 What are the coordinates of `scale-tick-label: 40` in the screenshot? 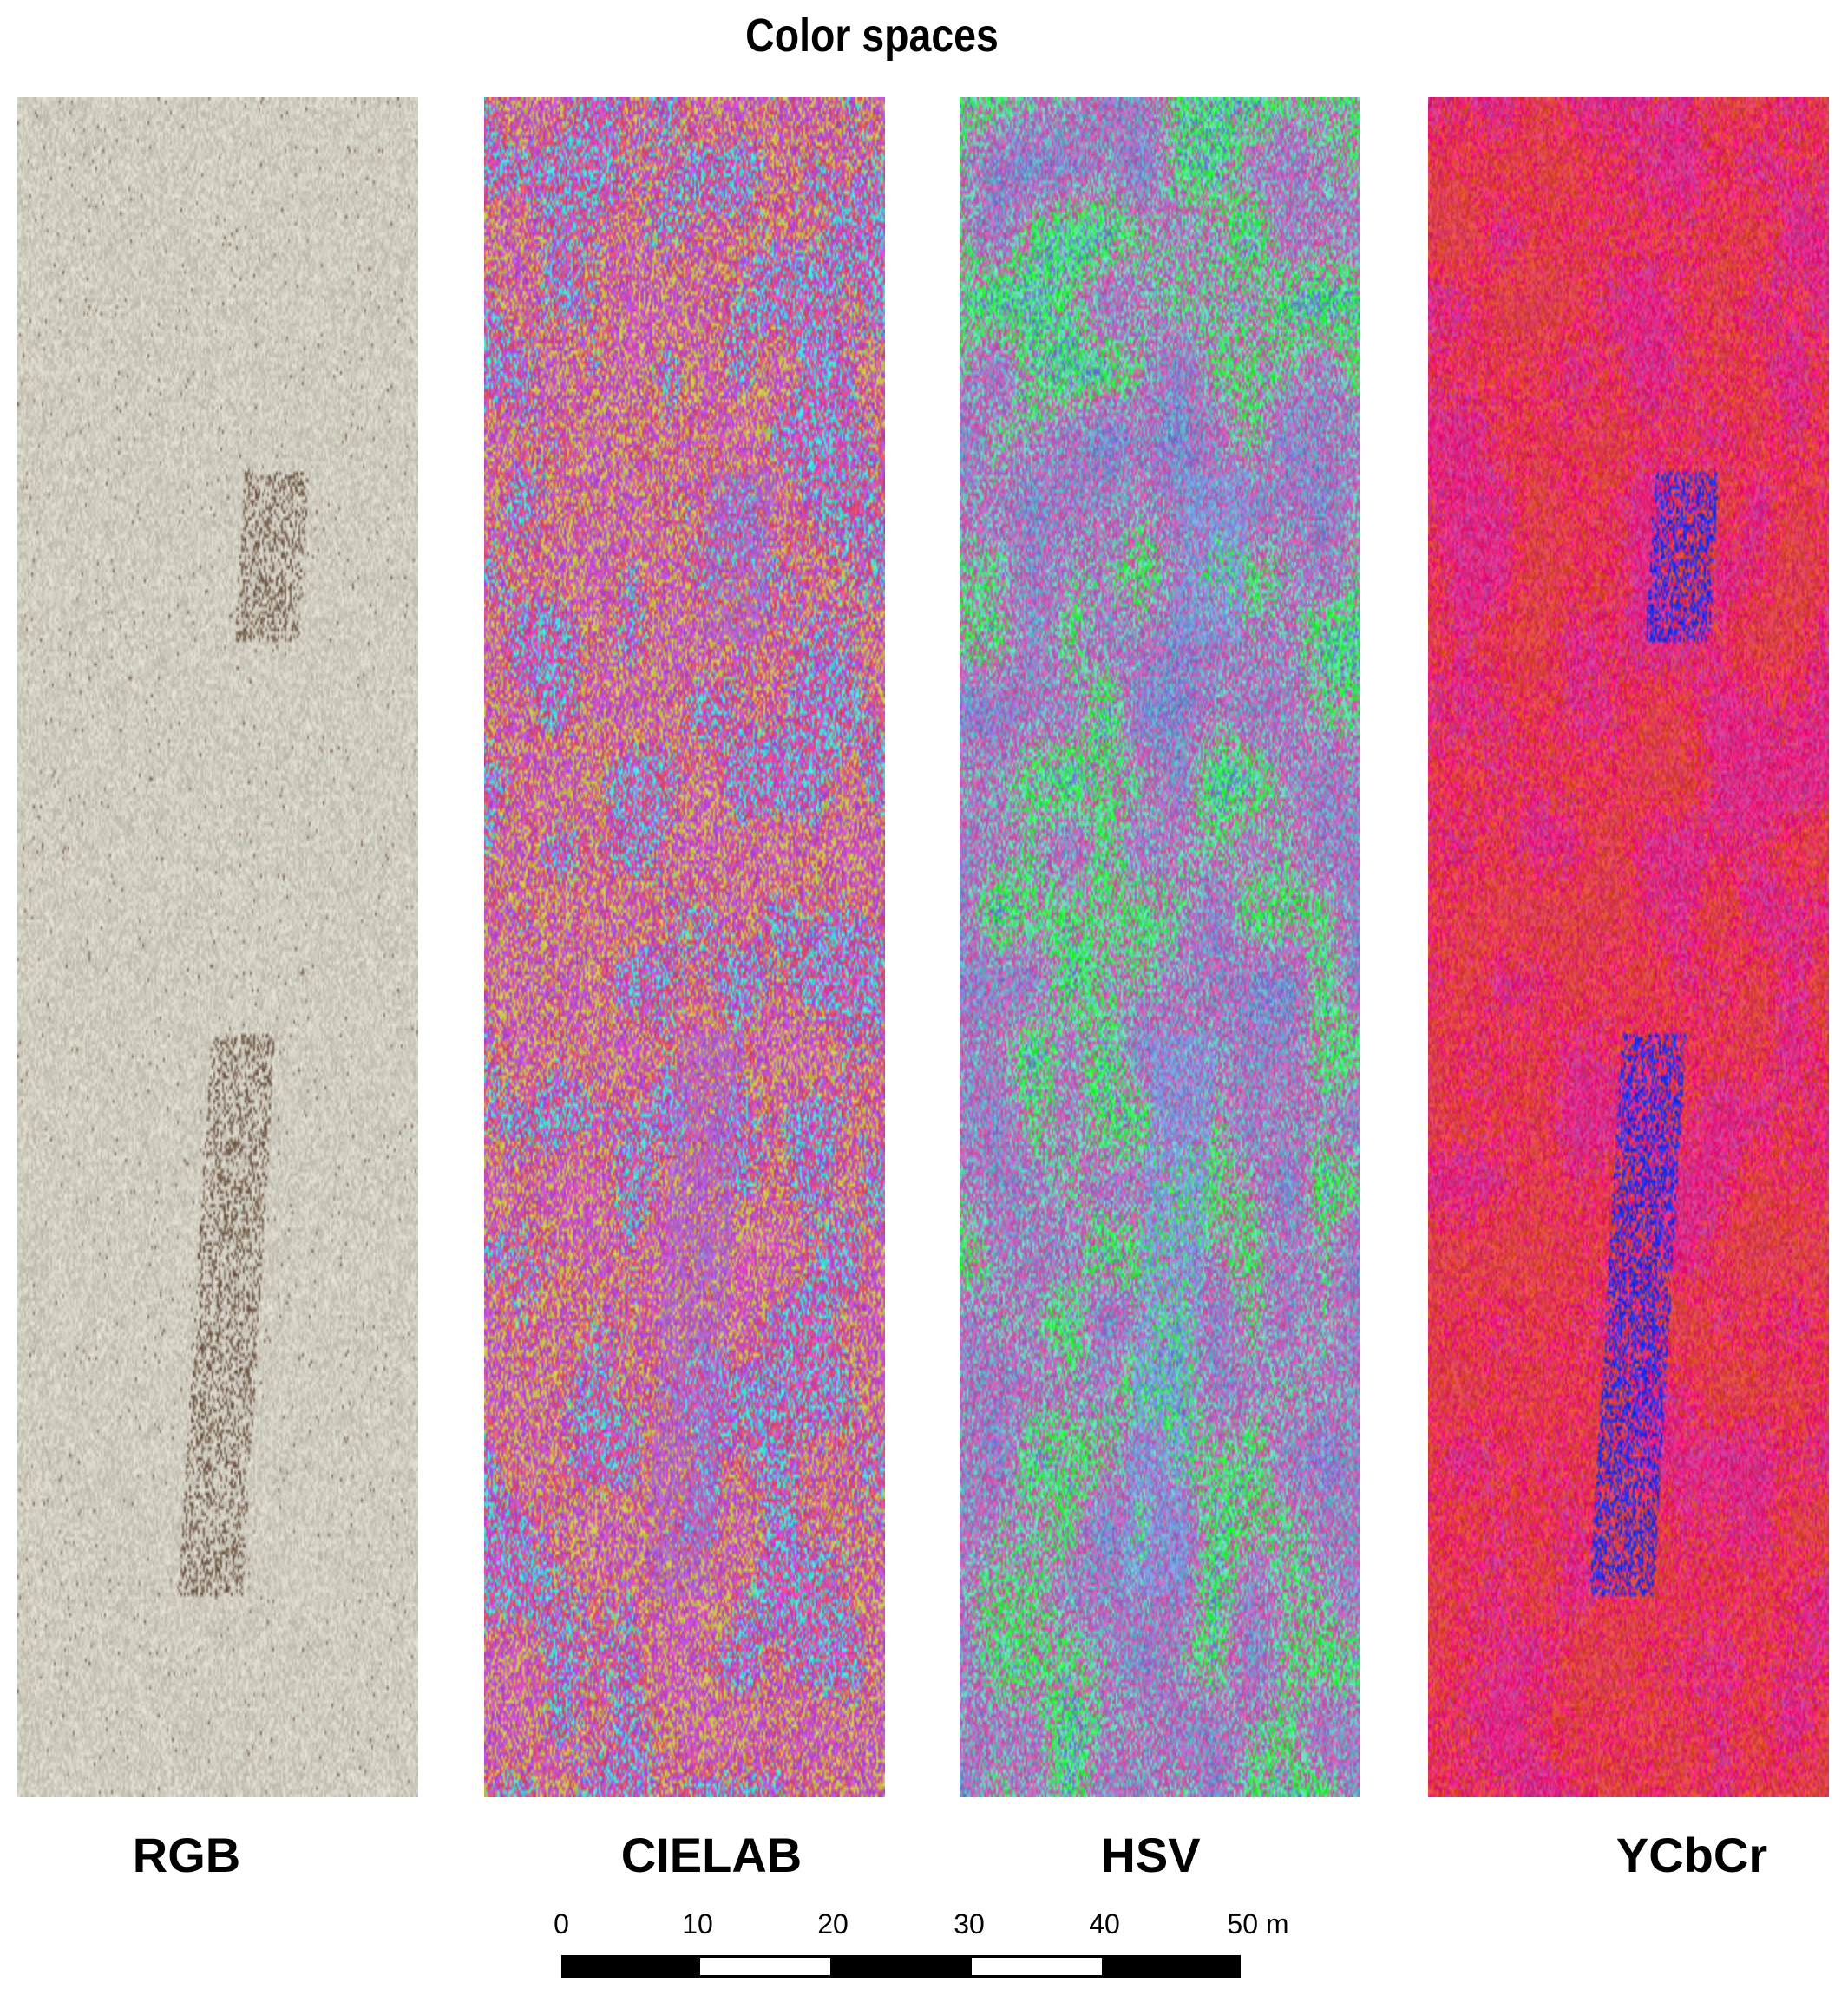 It's located at (1104, 1924).